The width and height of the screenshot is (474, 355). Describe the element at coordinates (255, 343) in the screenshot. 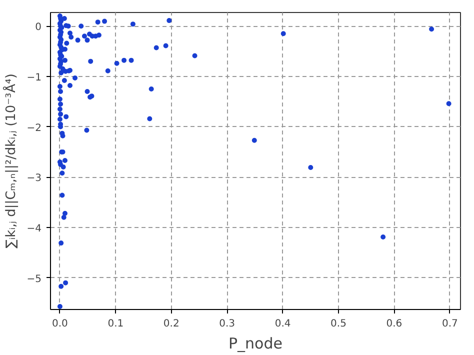

I see `x-axis-title: P_node` at that location.